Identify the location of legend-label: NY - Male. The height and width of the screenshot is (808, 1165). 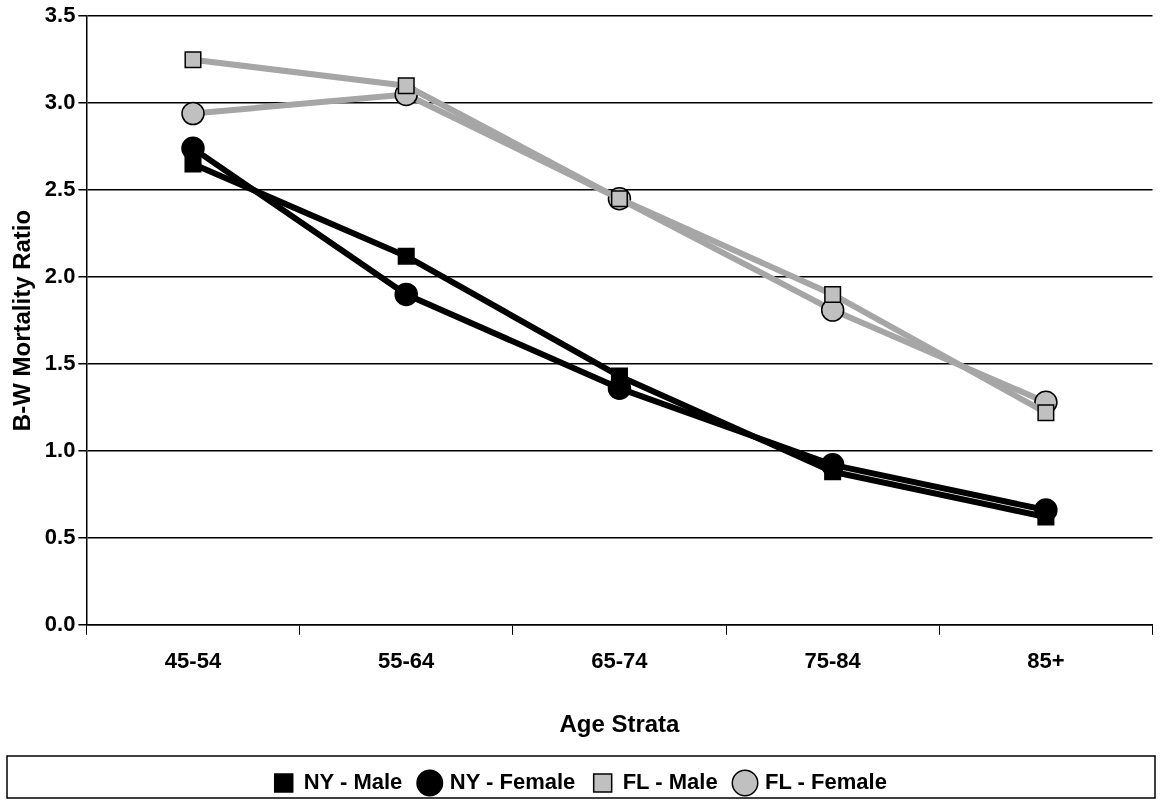
(353, 782).